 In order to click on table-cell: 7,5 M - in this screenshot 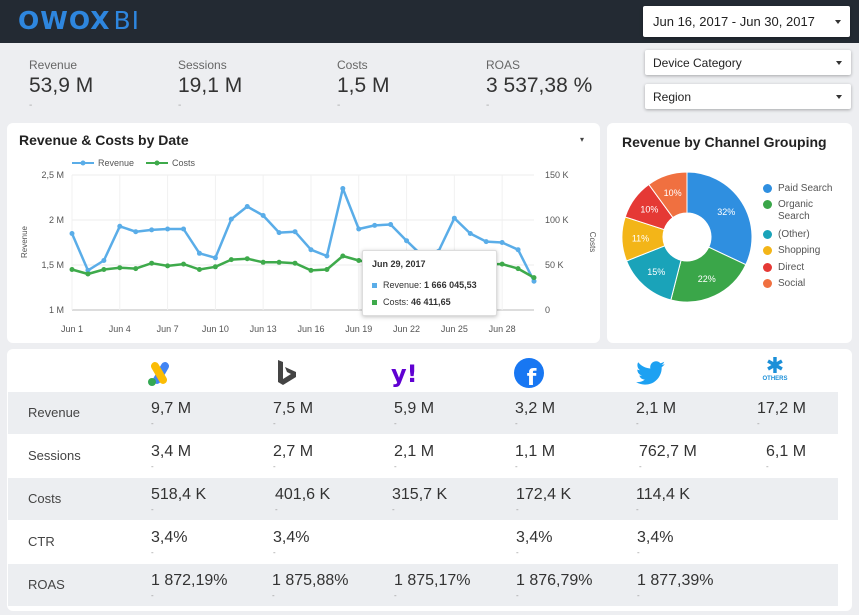, I will do `click(293, 414)`.